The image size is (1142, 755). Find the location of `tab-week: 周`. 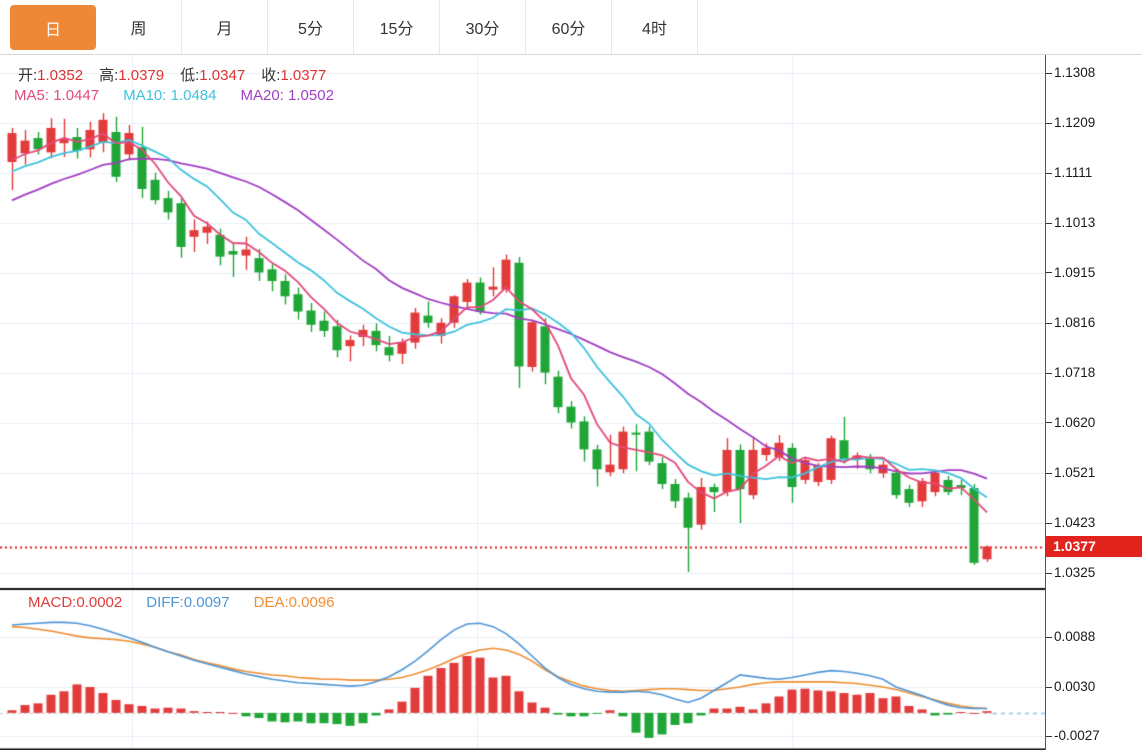

tab-week: 周 is located at coordinates (139, 27).